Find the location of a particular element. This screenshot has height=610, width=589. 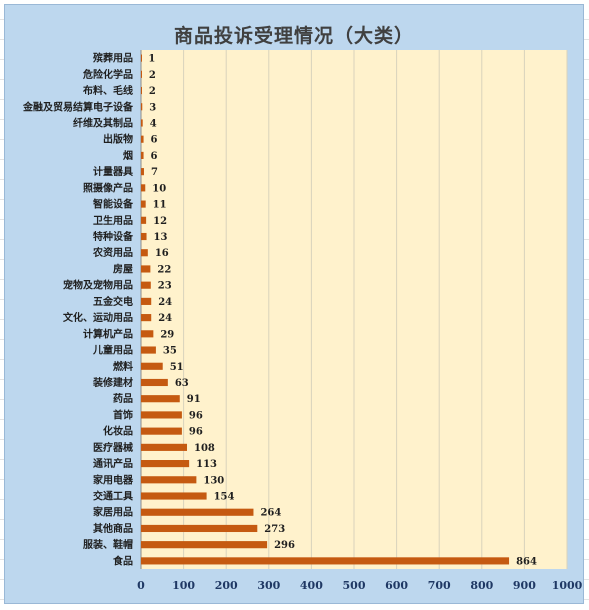

data-label: 13 is located at coordinates (161, 237).